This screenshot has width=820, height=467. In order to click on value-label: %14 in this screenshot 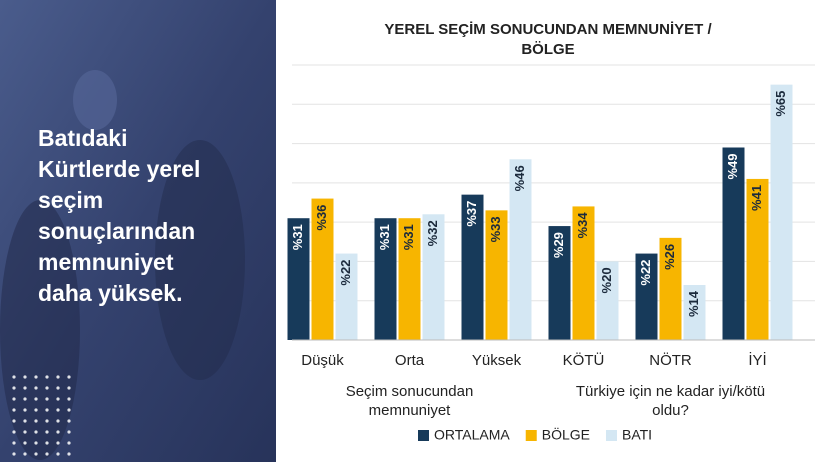, I will do `click(693, 303)`.